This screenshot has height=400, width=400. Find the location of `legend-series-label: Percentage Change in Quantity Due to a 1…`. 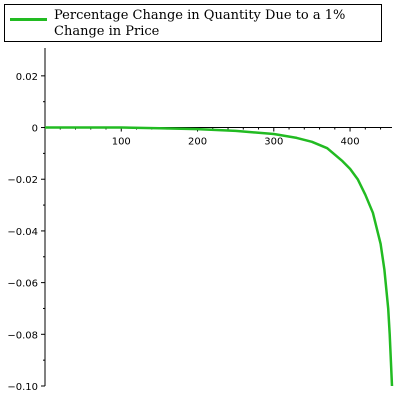

legend-series-label: Percentage Change in Quantity Due to a 1… is located at coordinates (200, 23).